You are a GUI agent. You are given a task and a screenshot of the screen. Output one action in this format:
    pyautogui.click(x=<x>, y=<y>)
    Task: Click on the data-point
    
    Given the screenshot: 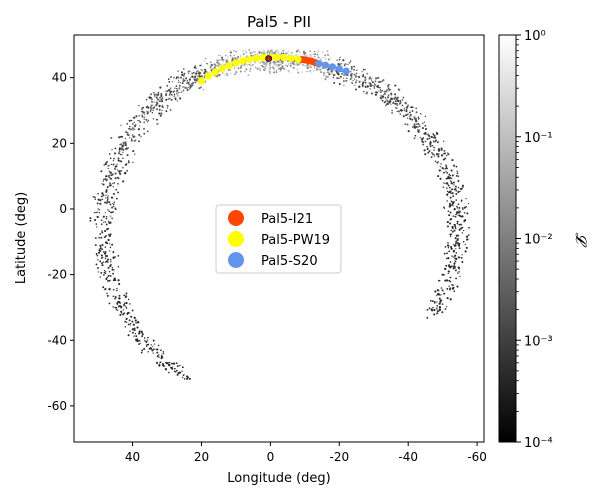 What is the action you would take?
    pyautogui.click(x=243, y=61)
    